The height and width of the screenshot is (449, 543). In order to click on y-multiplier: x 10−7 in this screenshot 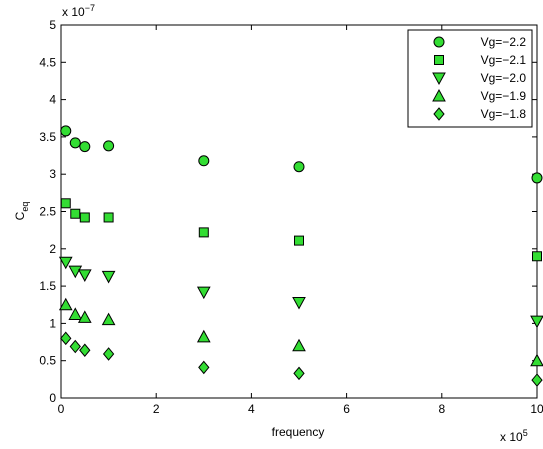, I will do `click(78, 11)`.